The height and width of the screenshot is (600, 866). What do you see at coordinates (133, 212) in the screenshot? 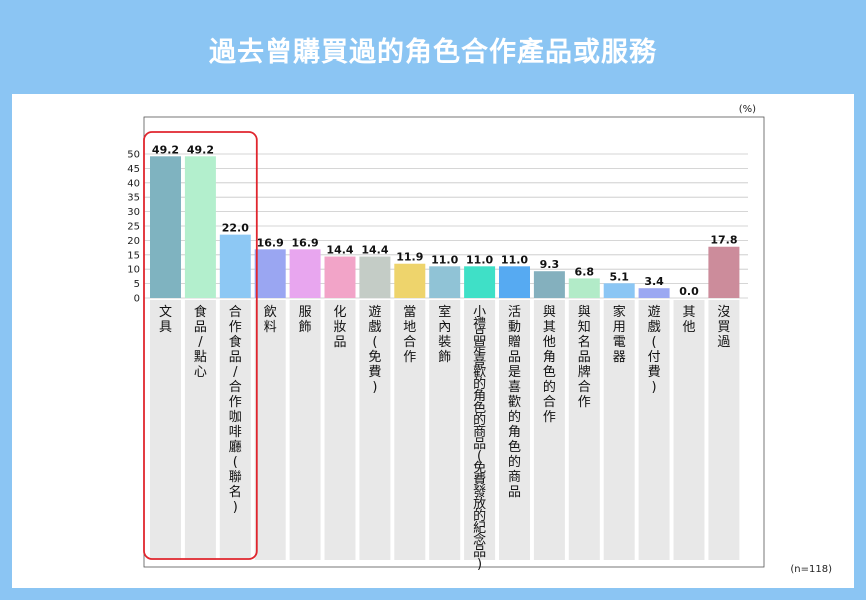
I see `y-tick-label: 30` at bounding box center [133, 212].